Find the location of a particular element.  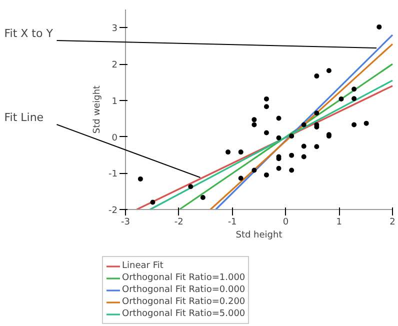

legend-label: Orthogonal Fit Ratio=0.200 is located at coordinates (184, 302).